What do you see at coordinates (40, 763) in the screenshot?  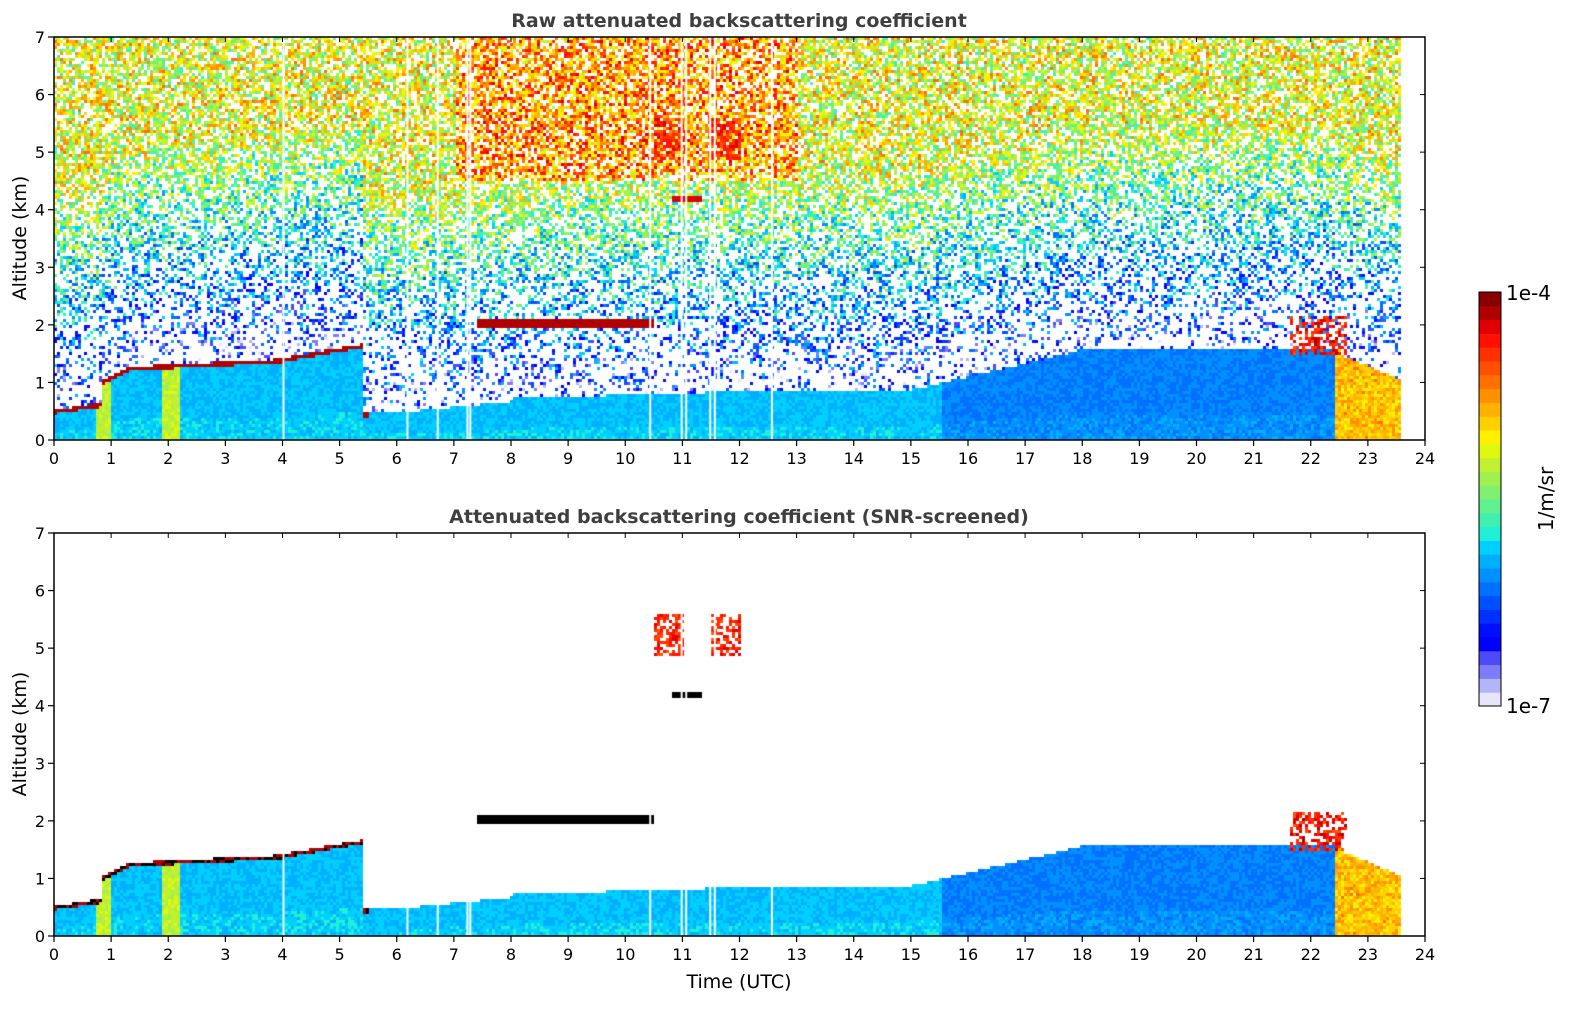 I see `y-tick-label: 3` at bounding box center [40, 763].